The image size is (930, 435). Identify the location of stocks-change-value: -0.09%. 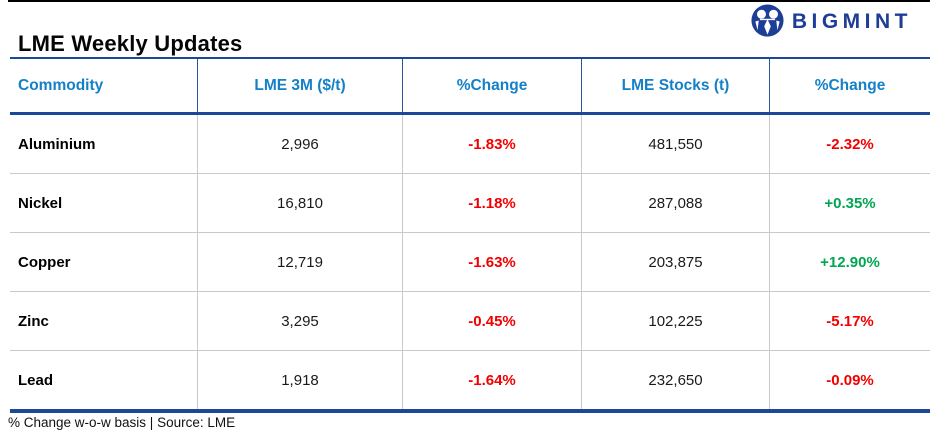
(850, 380).